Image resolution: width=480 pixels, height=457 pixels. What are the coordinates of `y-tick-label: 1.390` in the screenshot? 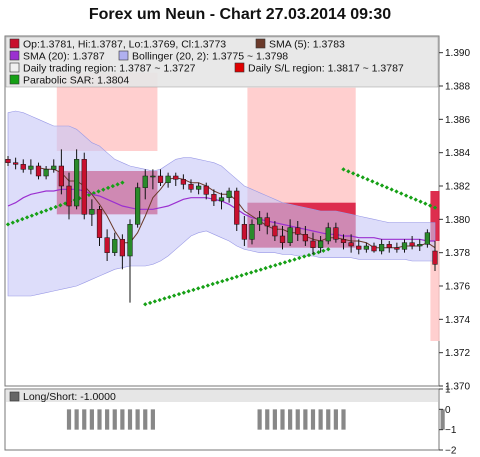 It's located at (457, 53).